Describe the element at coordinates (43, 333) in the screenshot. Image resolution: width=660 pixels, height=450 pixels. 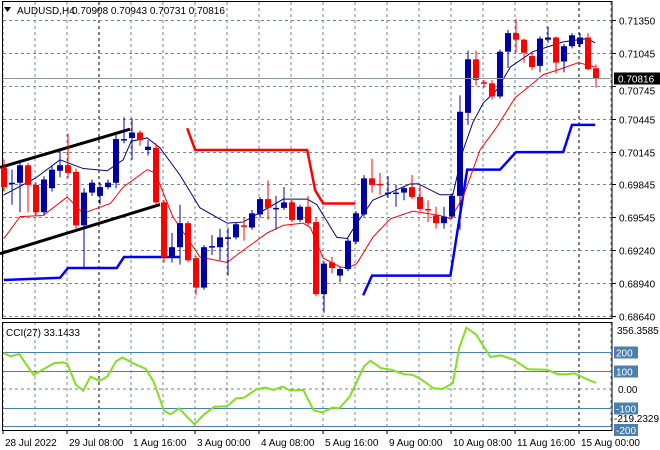
I see `cci-title: CCI(27) 33.1433` at that location.